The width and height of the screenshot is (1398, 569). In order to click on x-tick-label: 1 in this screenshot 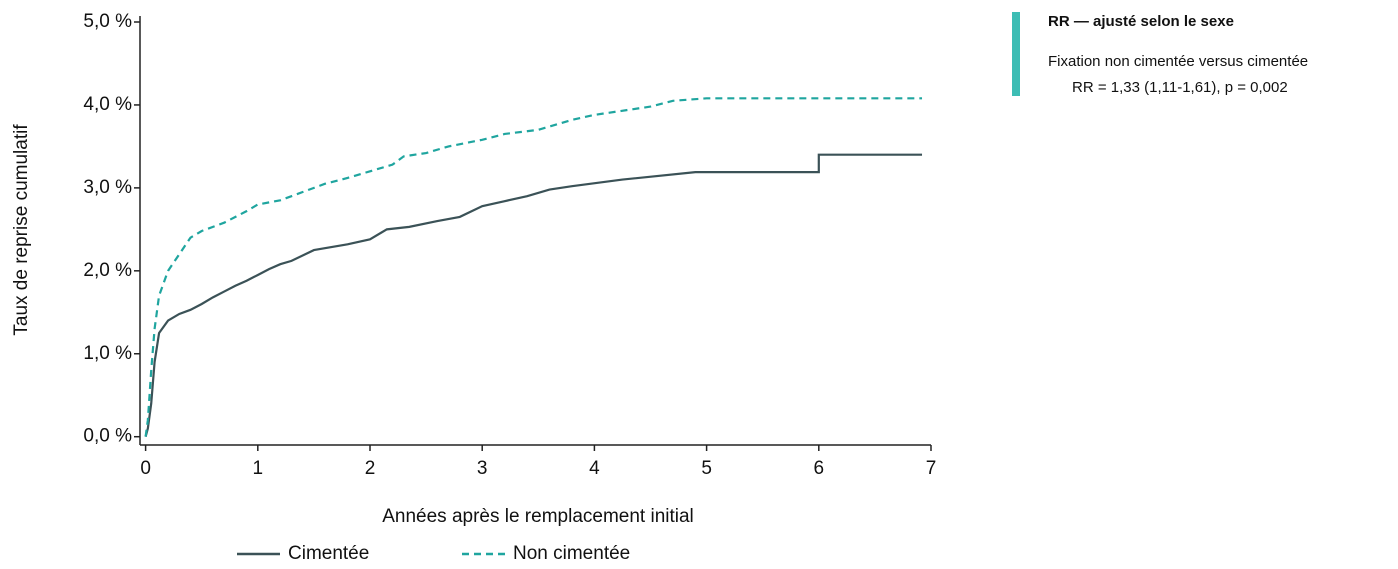, I will do `click(258, 468)`.